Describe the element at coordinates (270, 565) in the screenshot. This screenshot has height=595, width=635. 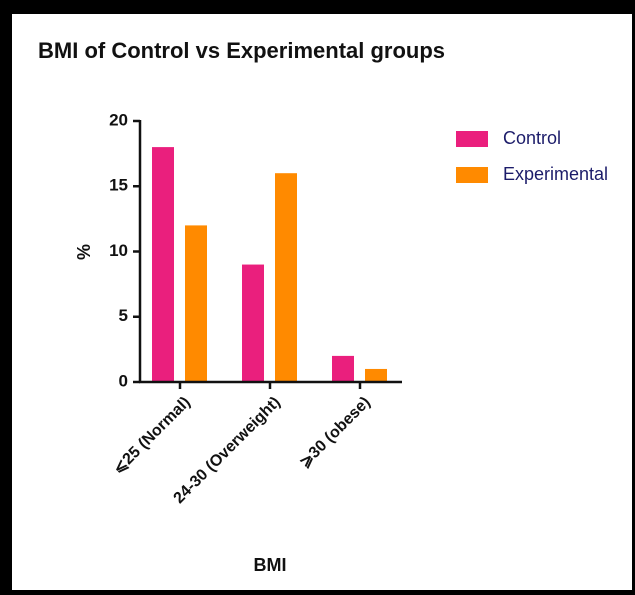
I see `x-axis-label: BMI` at that location.